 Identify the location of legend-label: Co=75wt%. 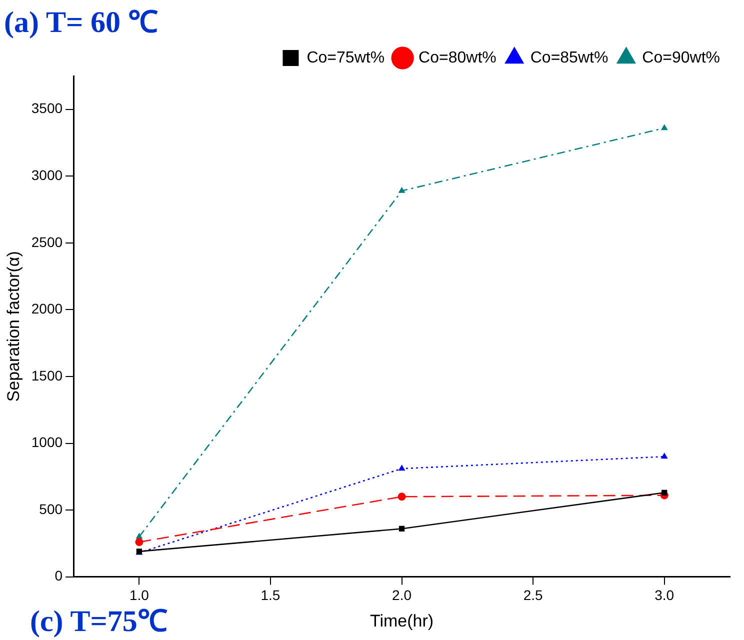
(345, 57).